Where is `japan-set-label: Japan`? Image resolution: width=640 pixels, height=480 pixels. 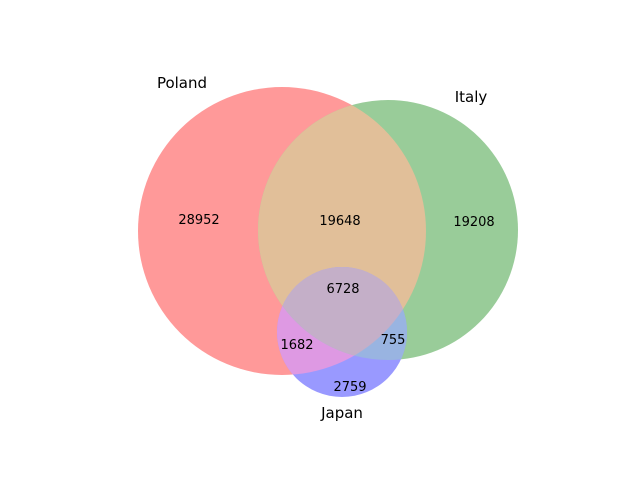
japan-set-label: Japan is located at coordinates (341, 413).